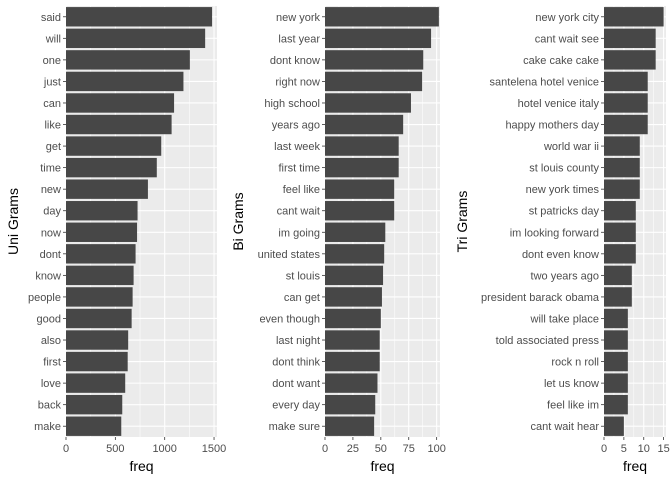 This screenshot has height=480, width=672. What do you see at coordinates (299, 233) in the screenshot?
I see `y-tick-label: im going` at bounding box center [299, 233].